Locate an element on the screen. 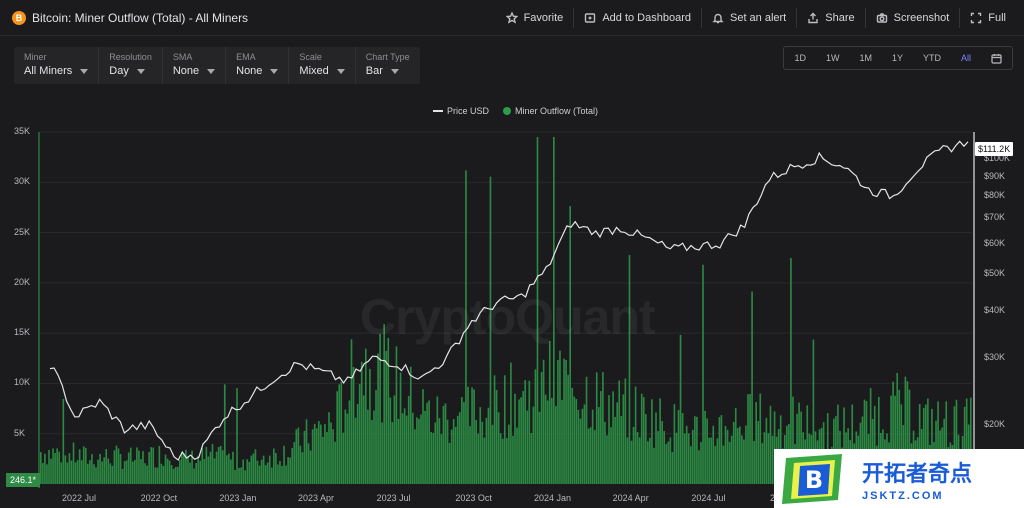 The width and height of the screenshot is (1024, 508). add-to-dashboard-button: Add to Dashboard is located at coordinates (637, 18).